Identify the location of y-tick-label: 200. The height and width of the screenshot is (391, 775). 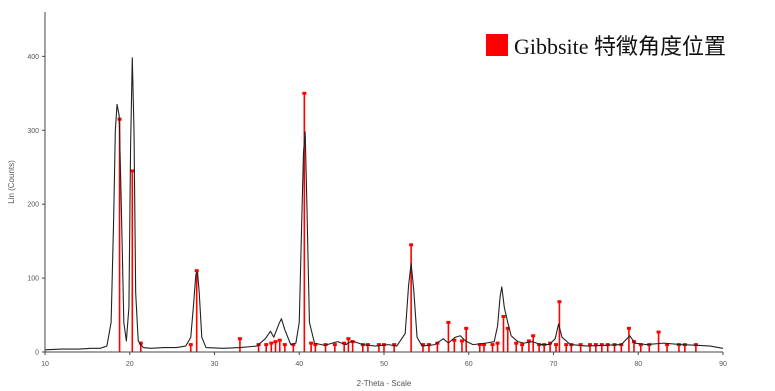
(33, 205).